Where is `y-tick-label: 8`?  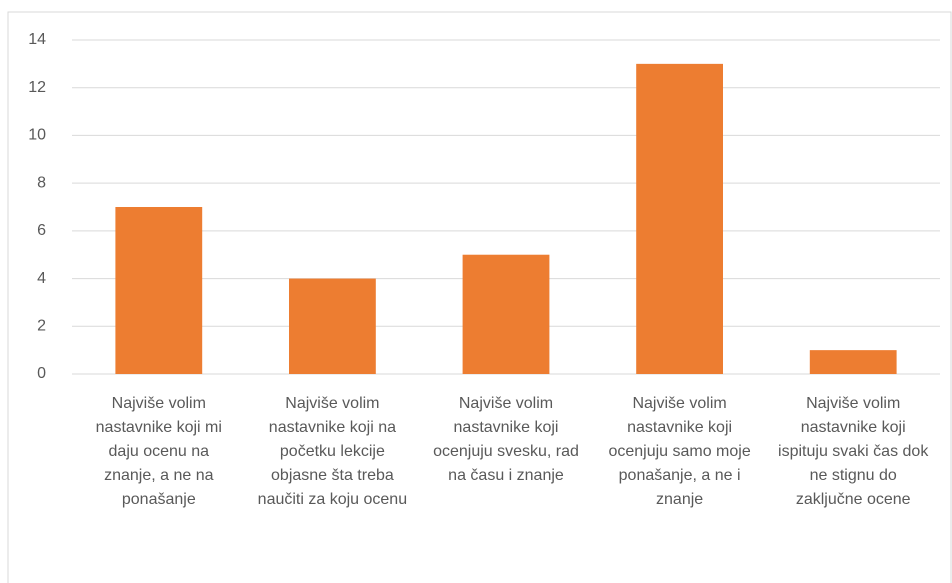 y-tick-label: 8 is located at coordinates (41, 182).